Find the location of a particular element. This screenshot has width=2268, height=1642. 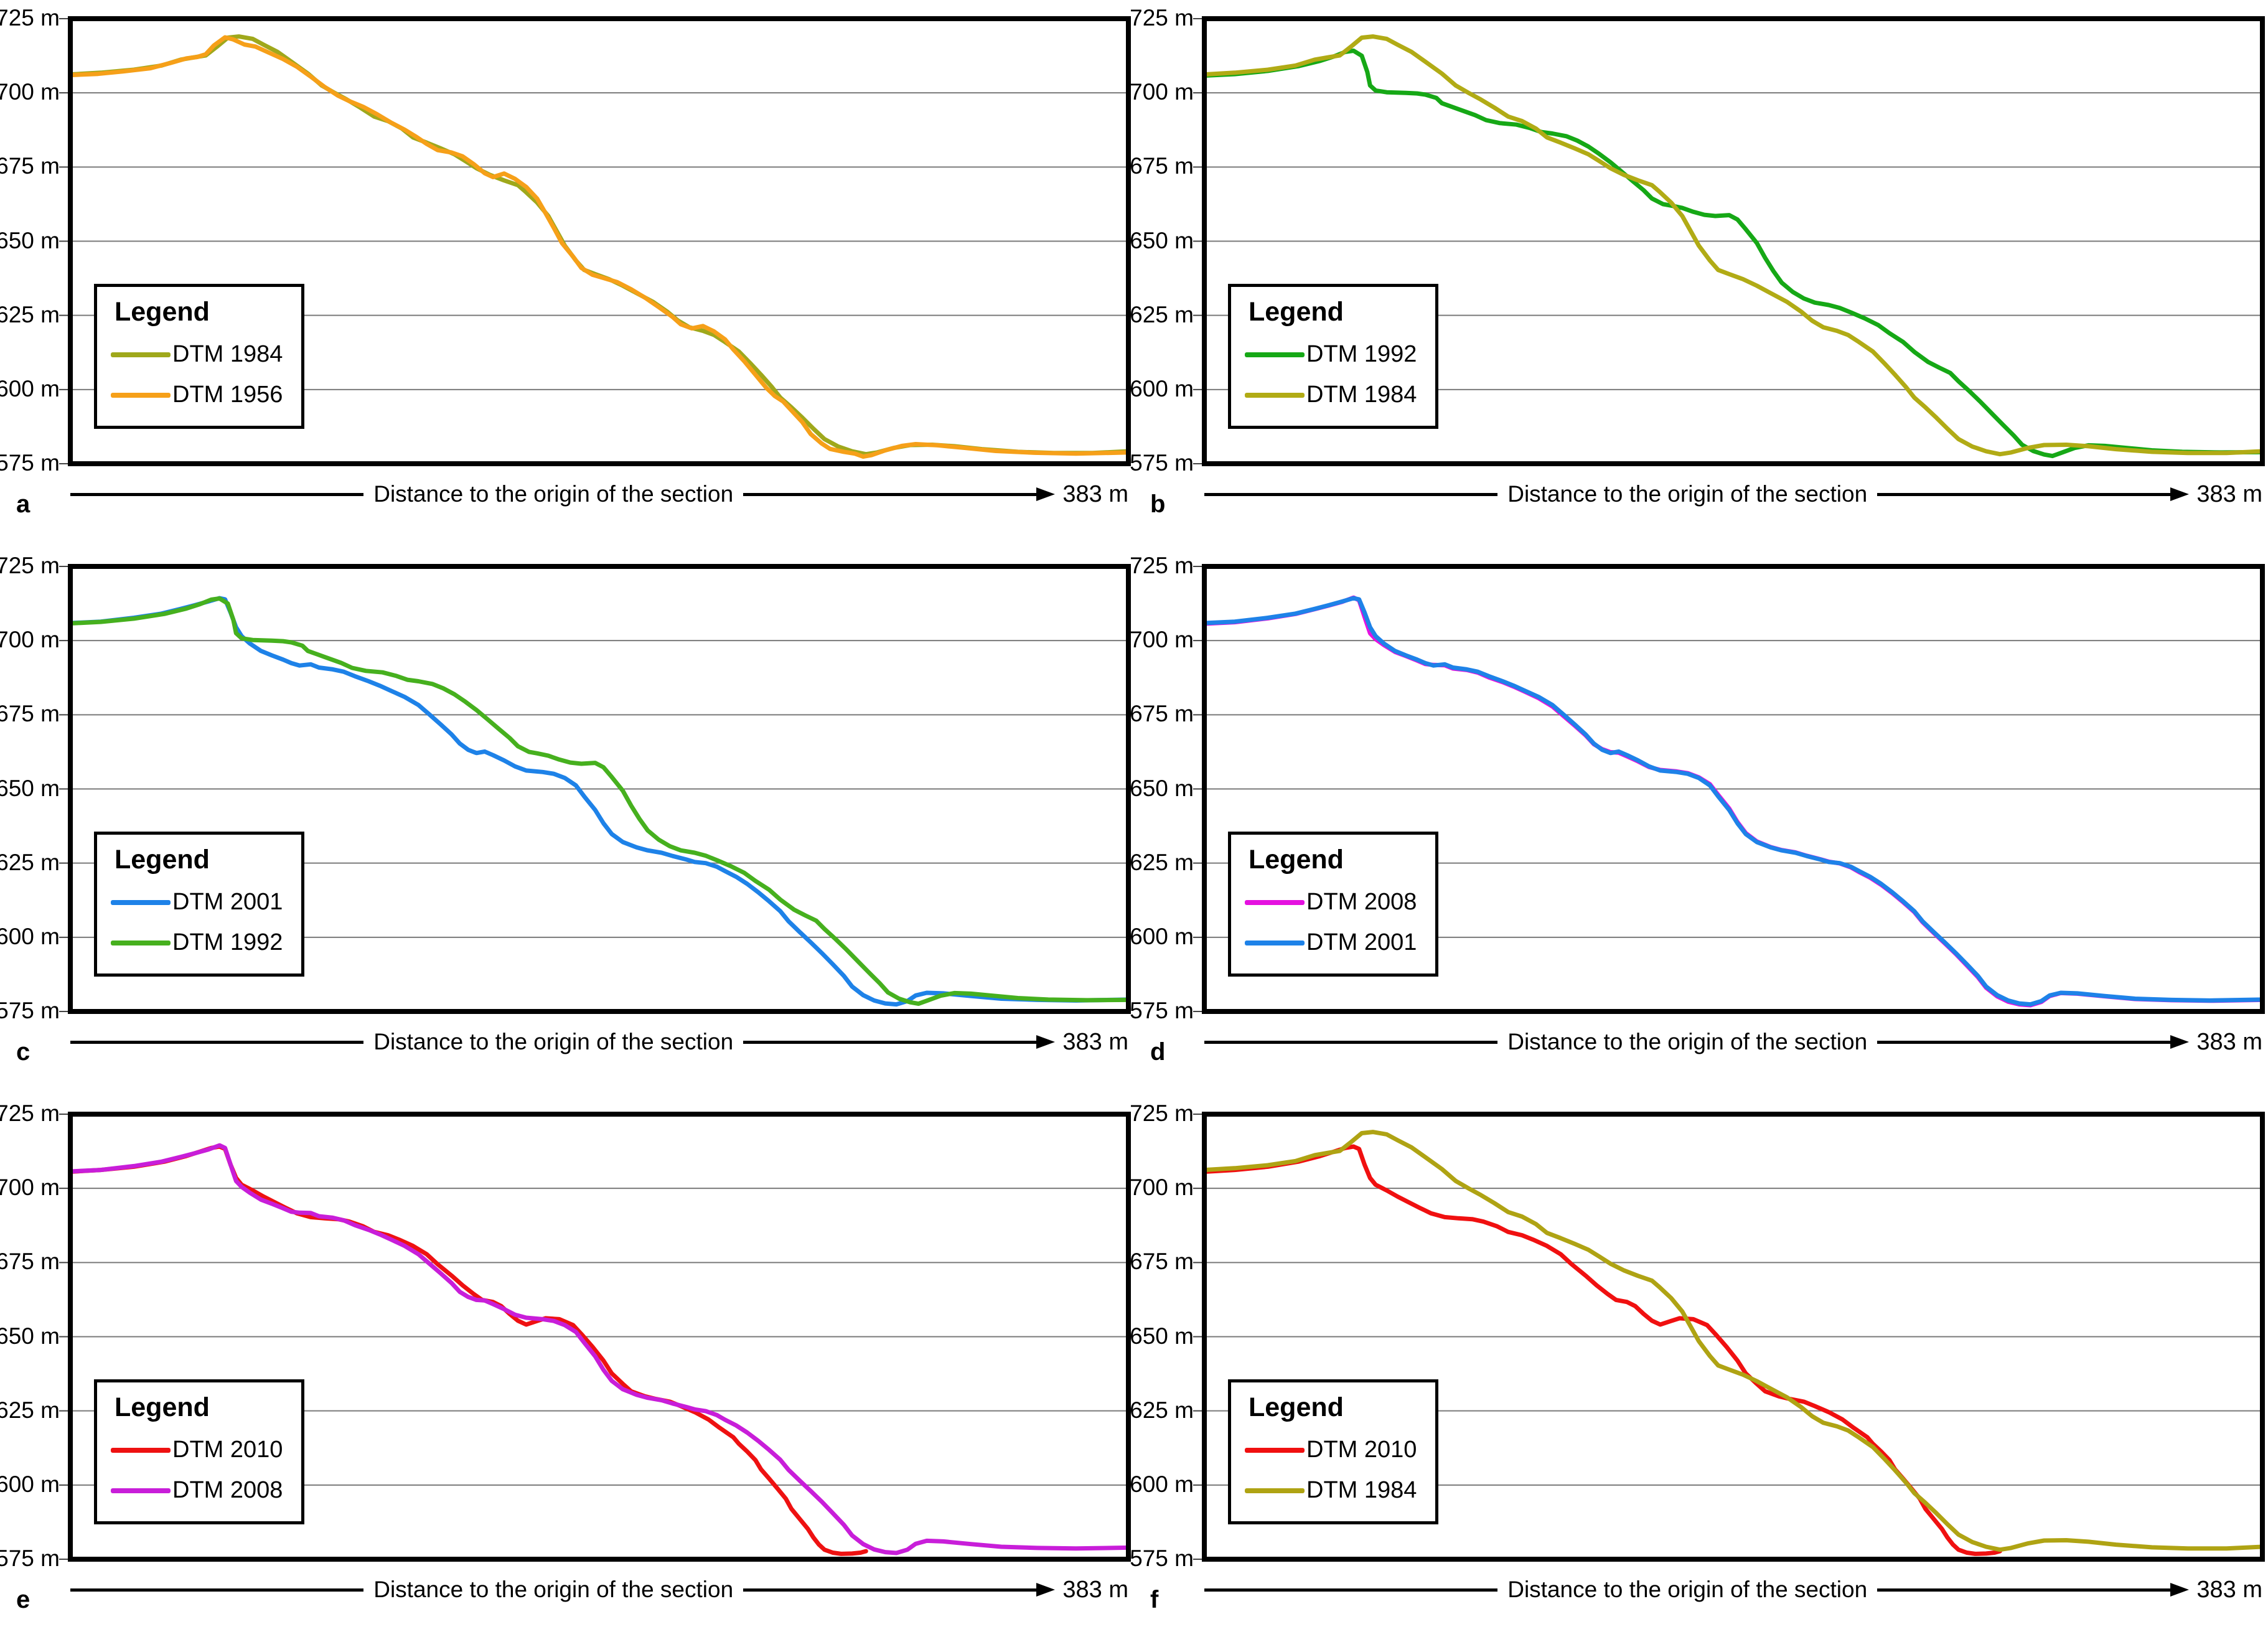

plot-area: Legend DTM 2008 DTM 2001 is located at coordinates (1729, 789).